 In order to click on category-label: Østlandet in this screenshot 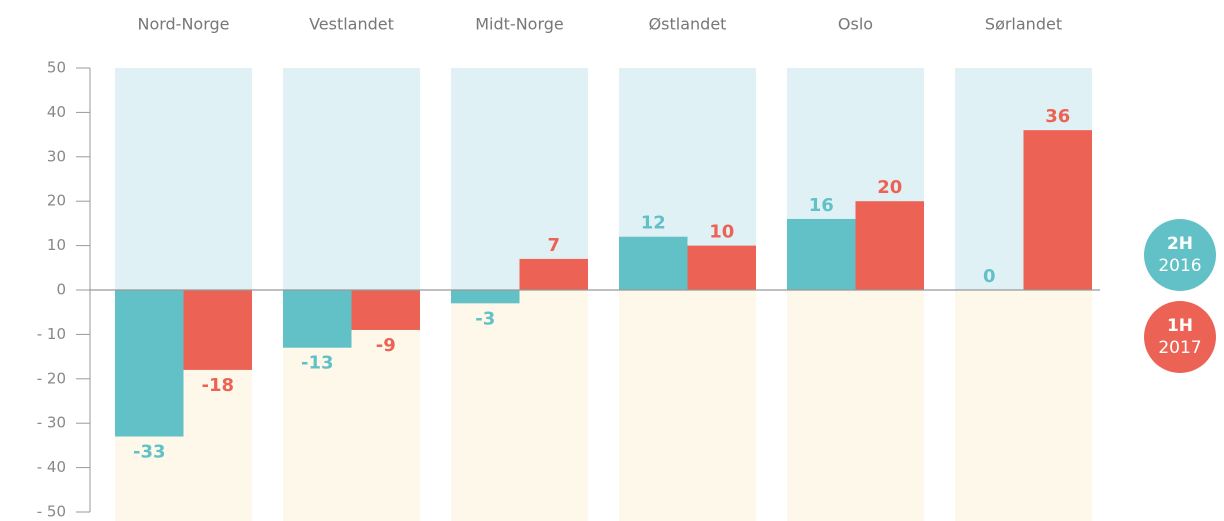, I will do `click(688, 24)`.